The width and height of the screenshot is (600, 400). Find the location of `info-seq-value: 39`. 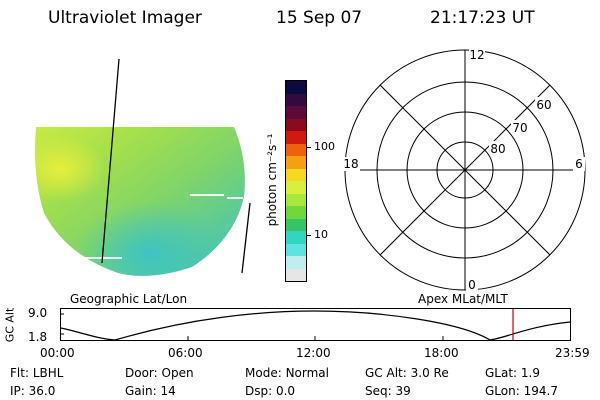

info-seq-value: 39 is located at coordinates (403, 391).